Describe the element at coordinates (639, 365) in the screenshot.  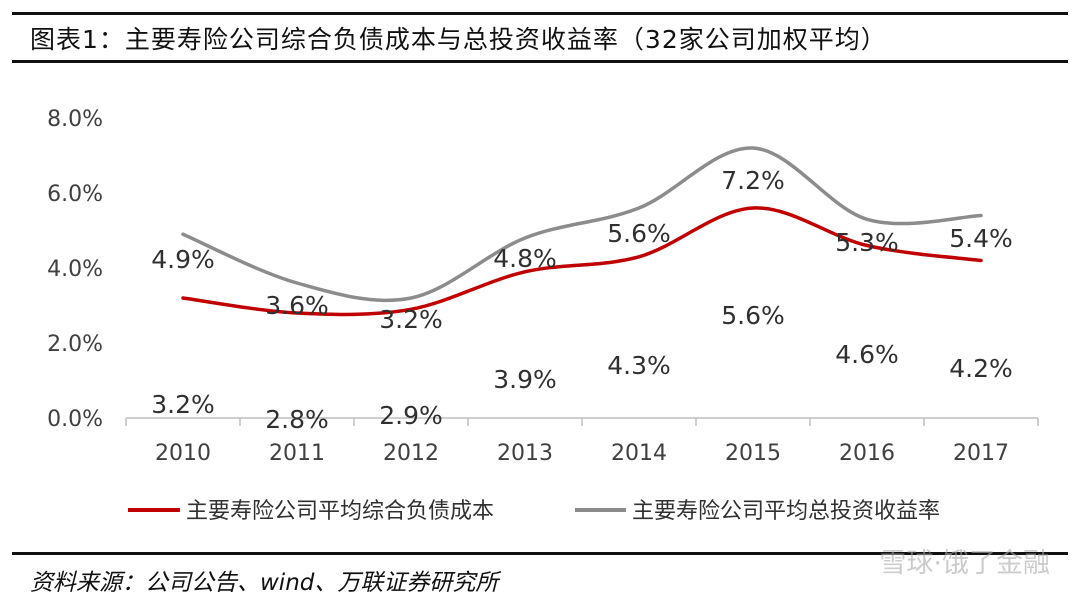
I see `cost-data-label: 4.3%` at that location.